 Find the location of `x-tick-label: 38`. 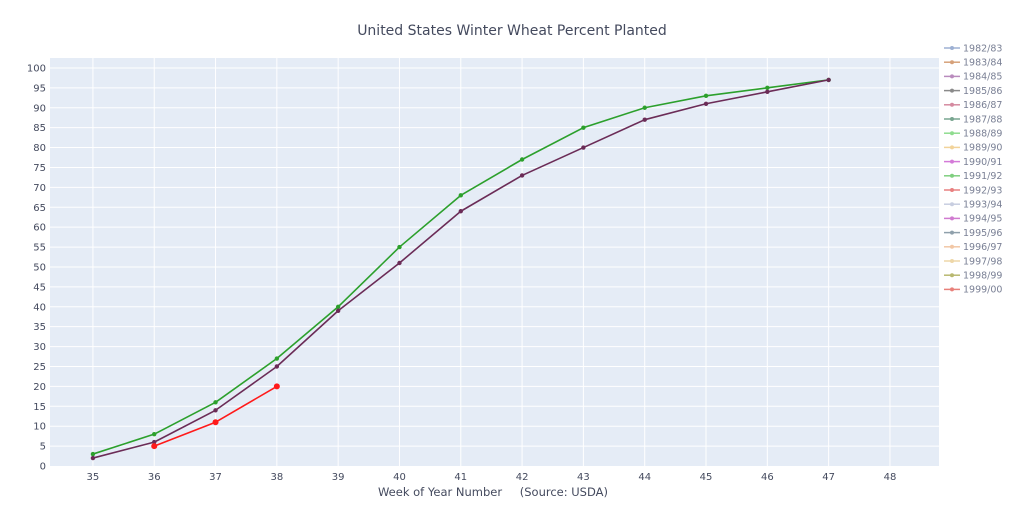

x-tick-label: 38 is located at coordinates (276, 477).